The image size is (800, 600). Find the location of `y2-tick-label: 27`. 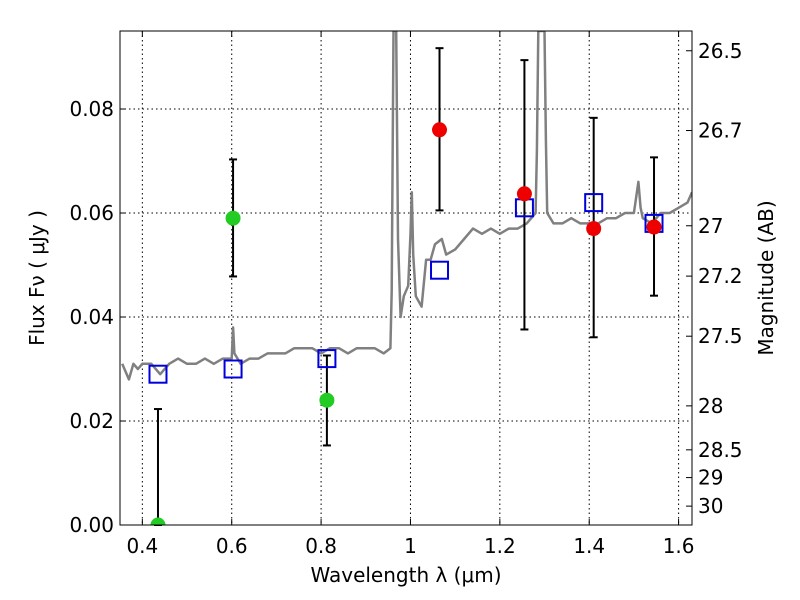

y2-tick-label: 27 is located at coordinates (710, 226).